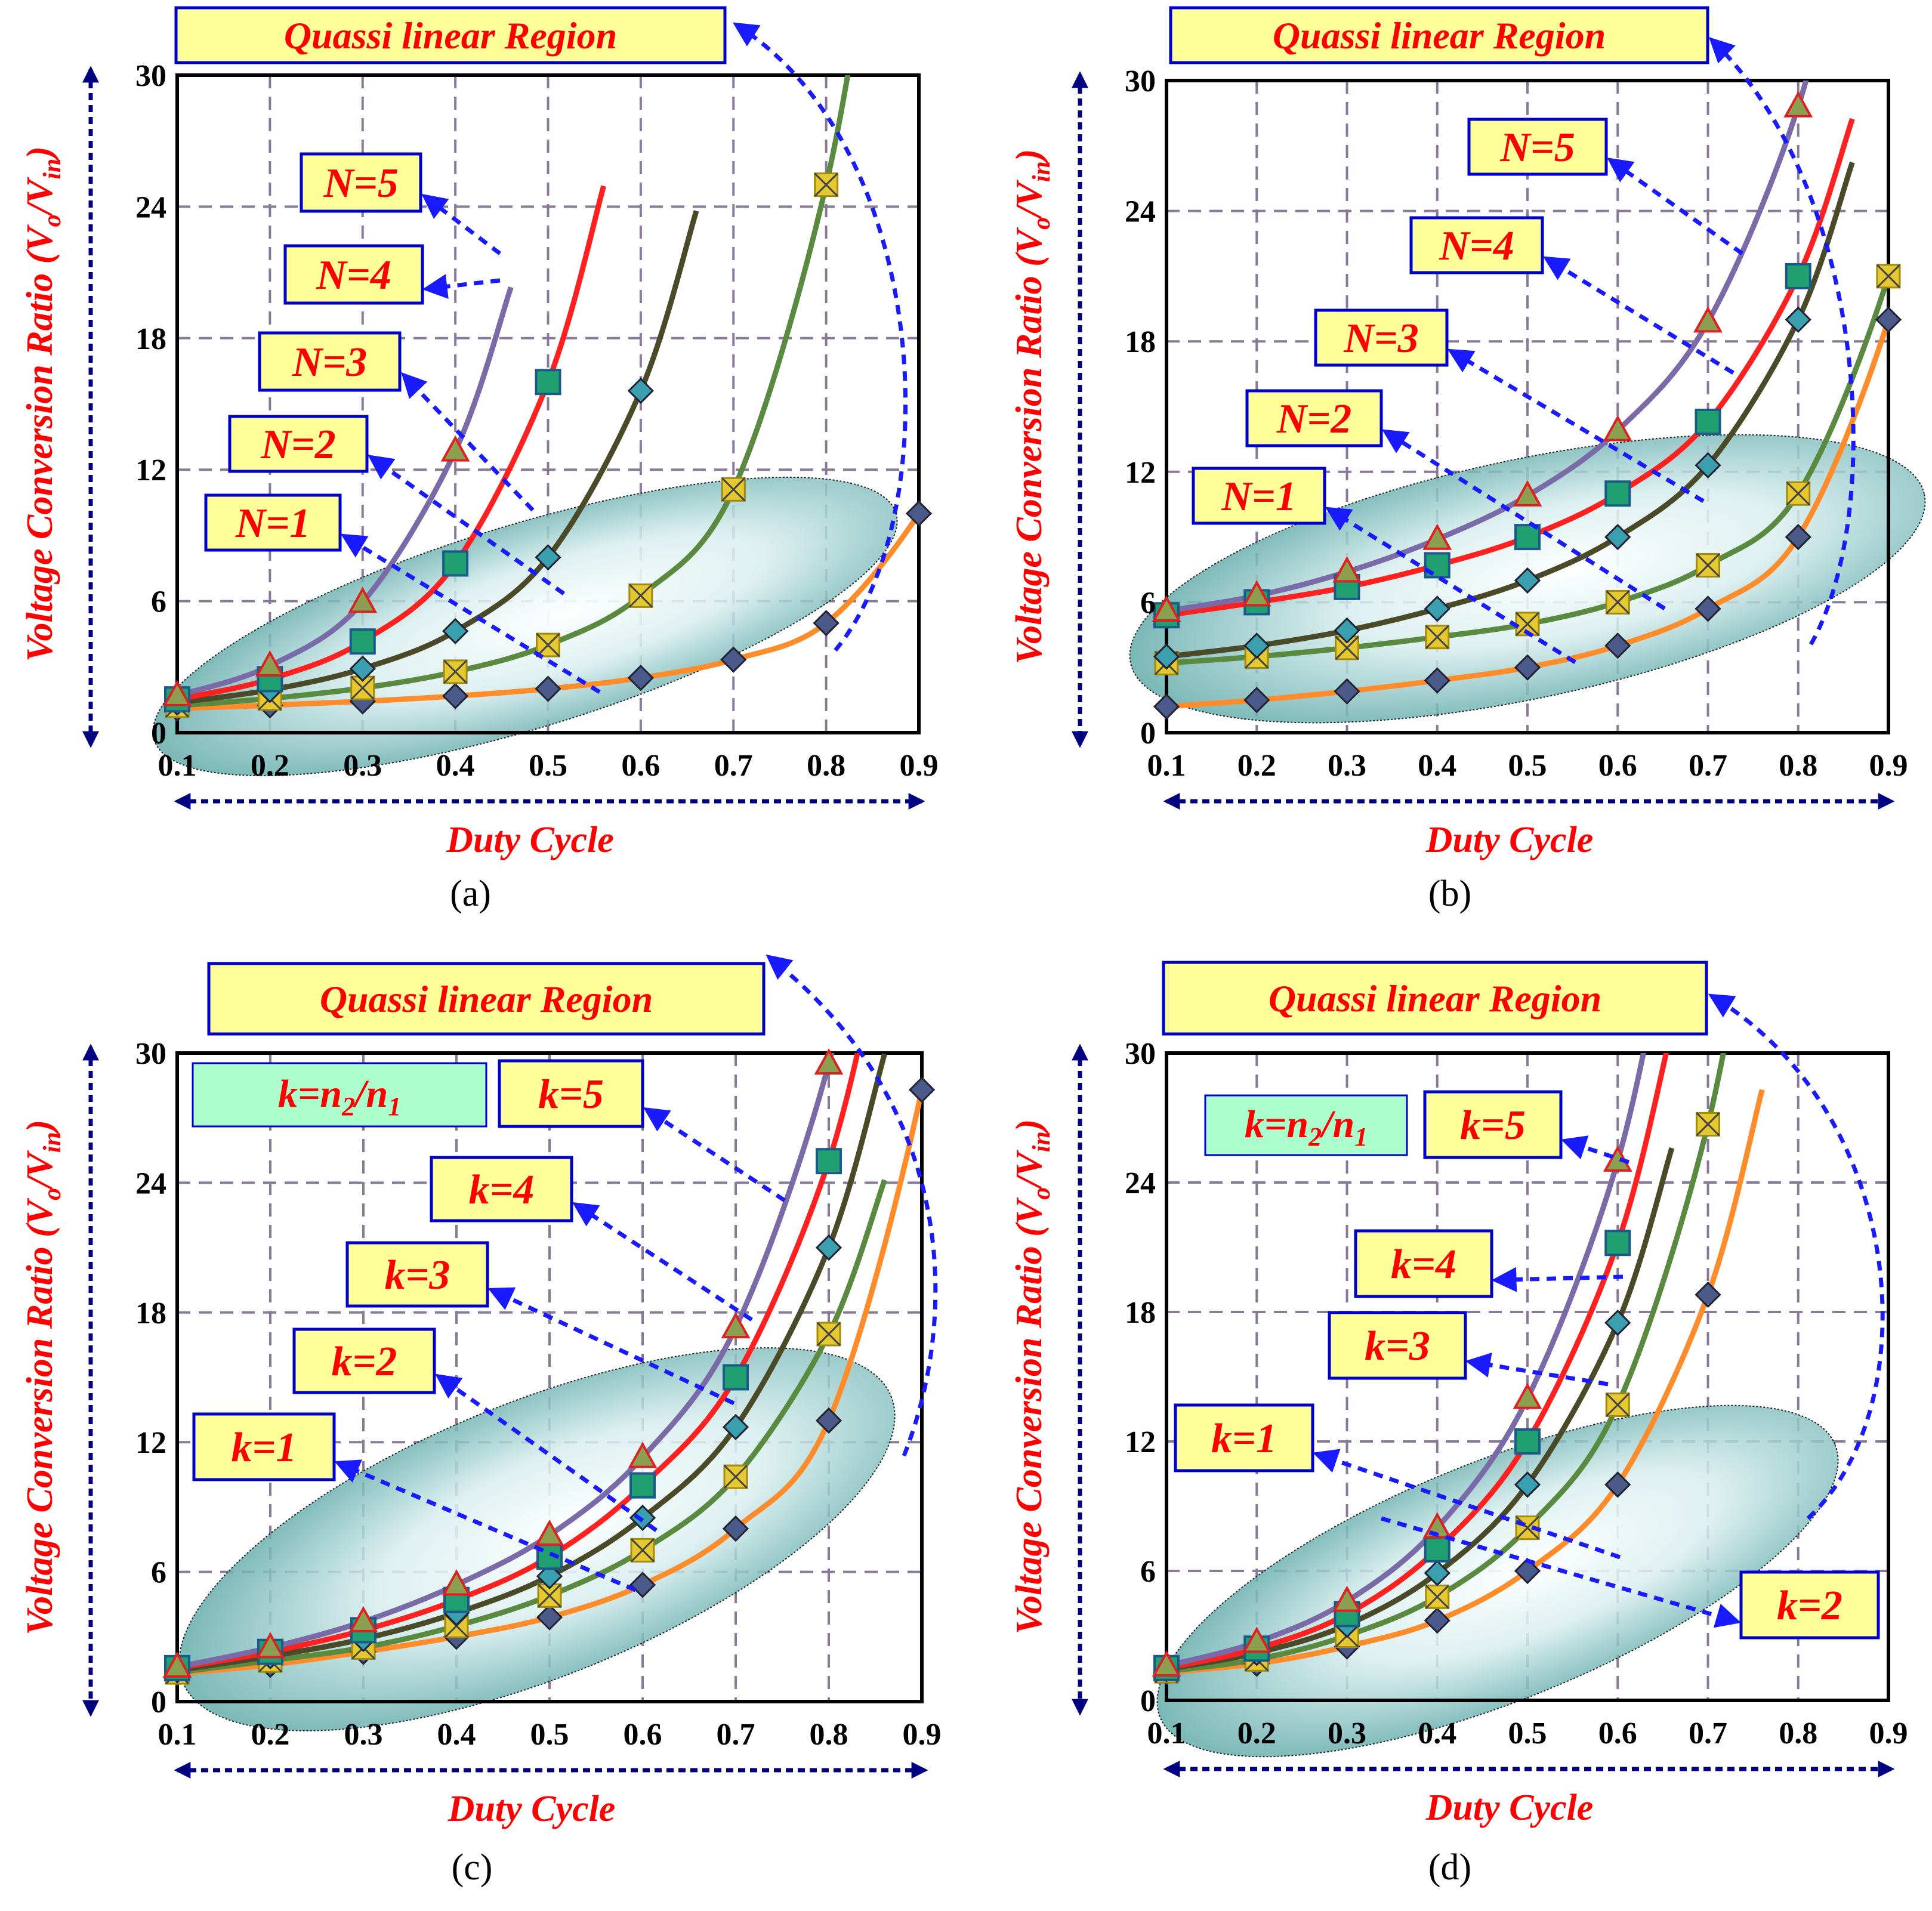 The image size is (1932, 1911). What do you see at coordinates (549, 1576) in the screenshot?
I see `data-point-k=3-0.5` at bounding box center [549, 1576].